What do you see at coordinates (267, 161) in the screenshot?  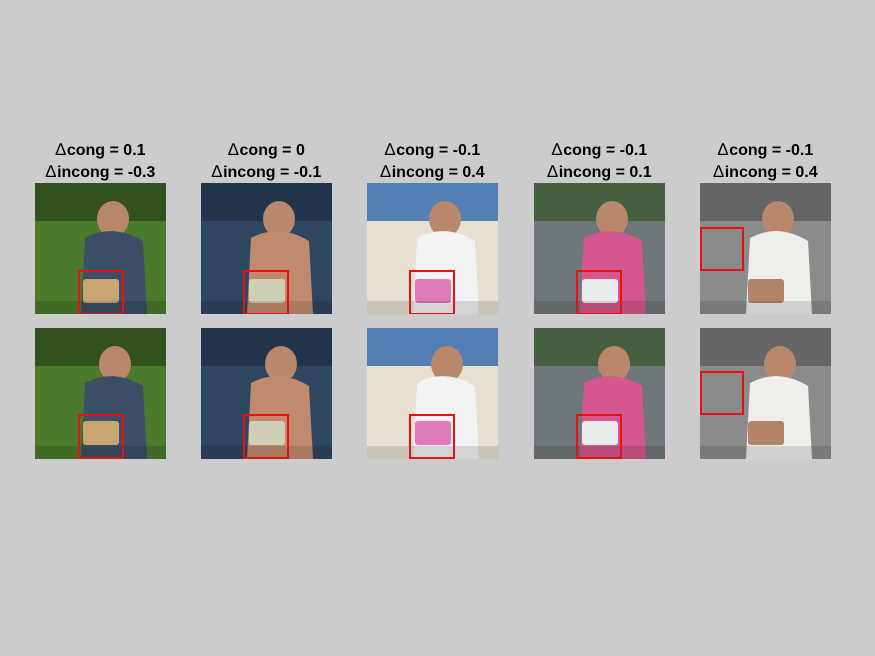 I see `delta-label-2: ∆cong = 0 ∆incong = -0.1` at bounding box center [267, 161].